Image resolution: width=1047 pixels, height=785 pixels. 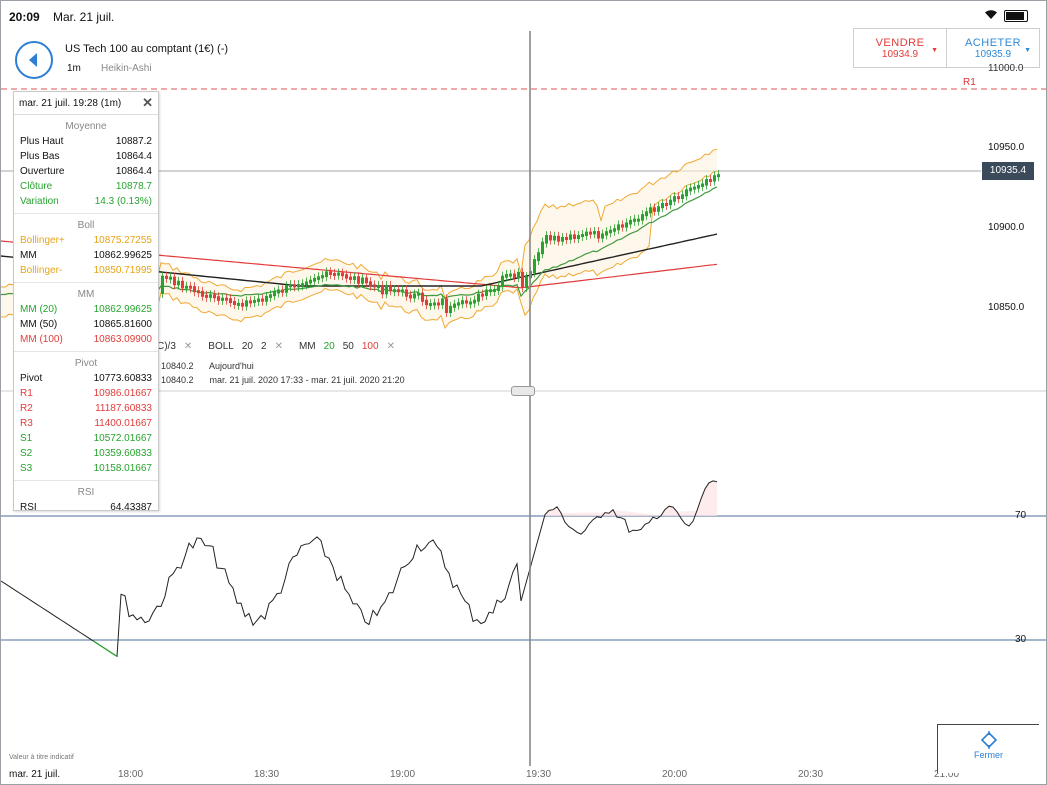 What do you see at coordinates (147, 49) in the screenshot?
I see `instrument-name: US Tech 100 au comptant (1€) (-)` at bounding box center [147, 49].